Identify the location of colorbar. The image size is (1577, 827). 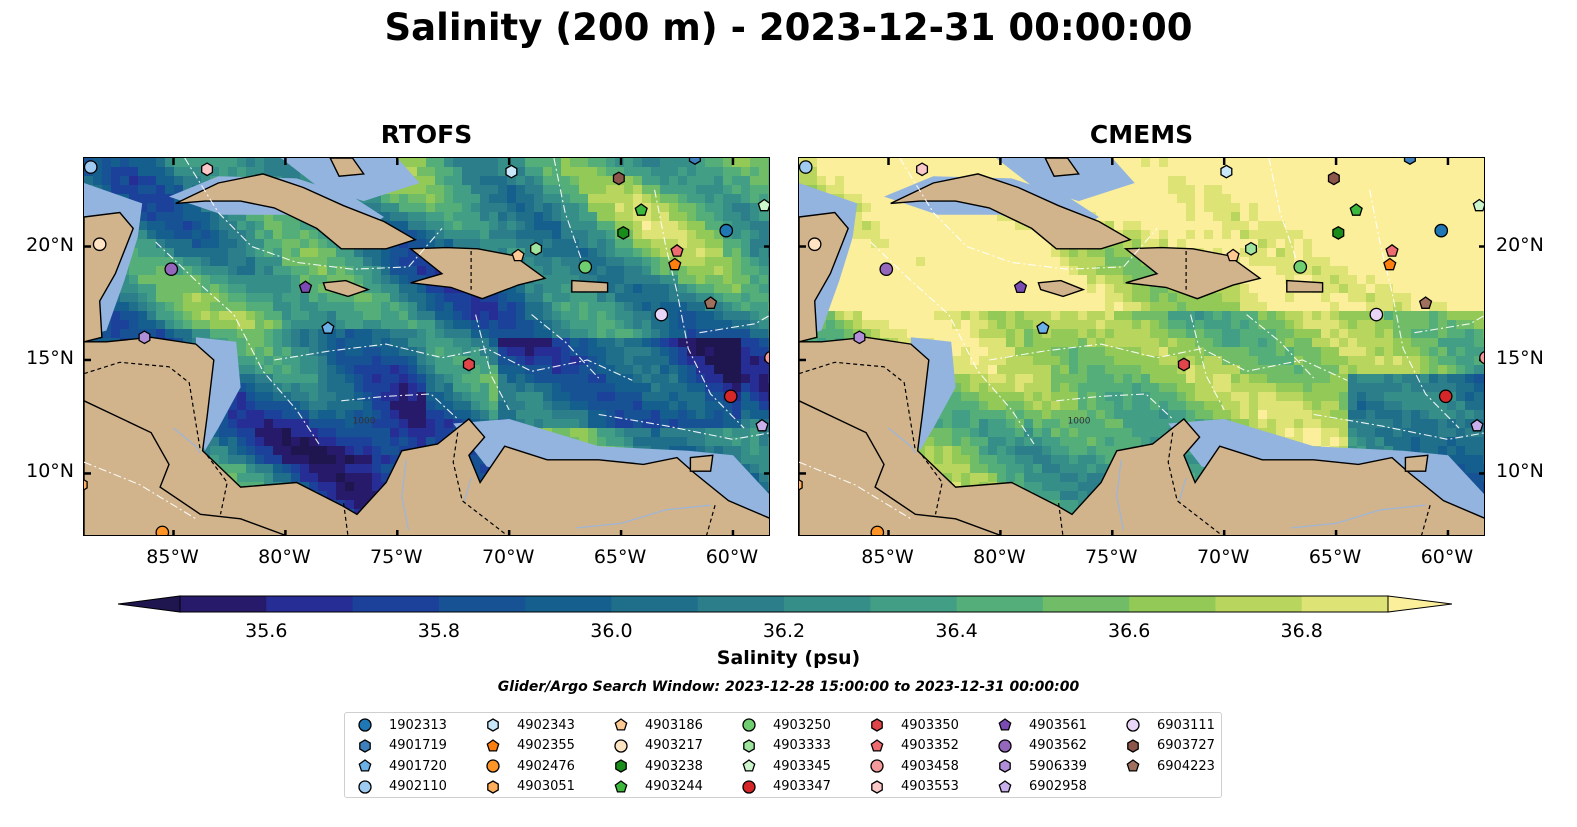
(785, 606).